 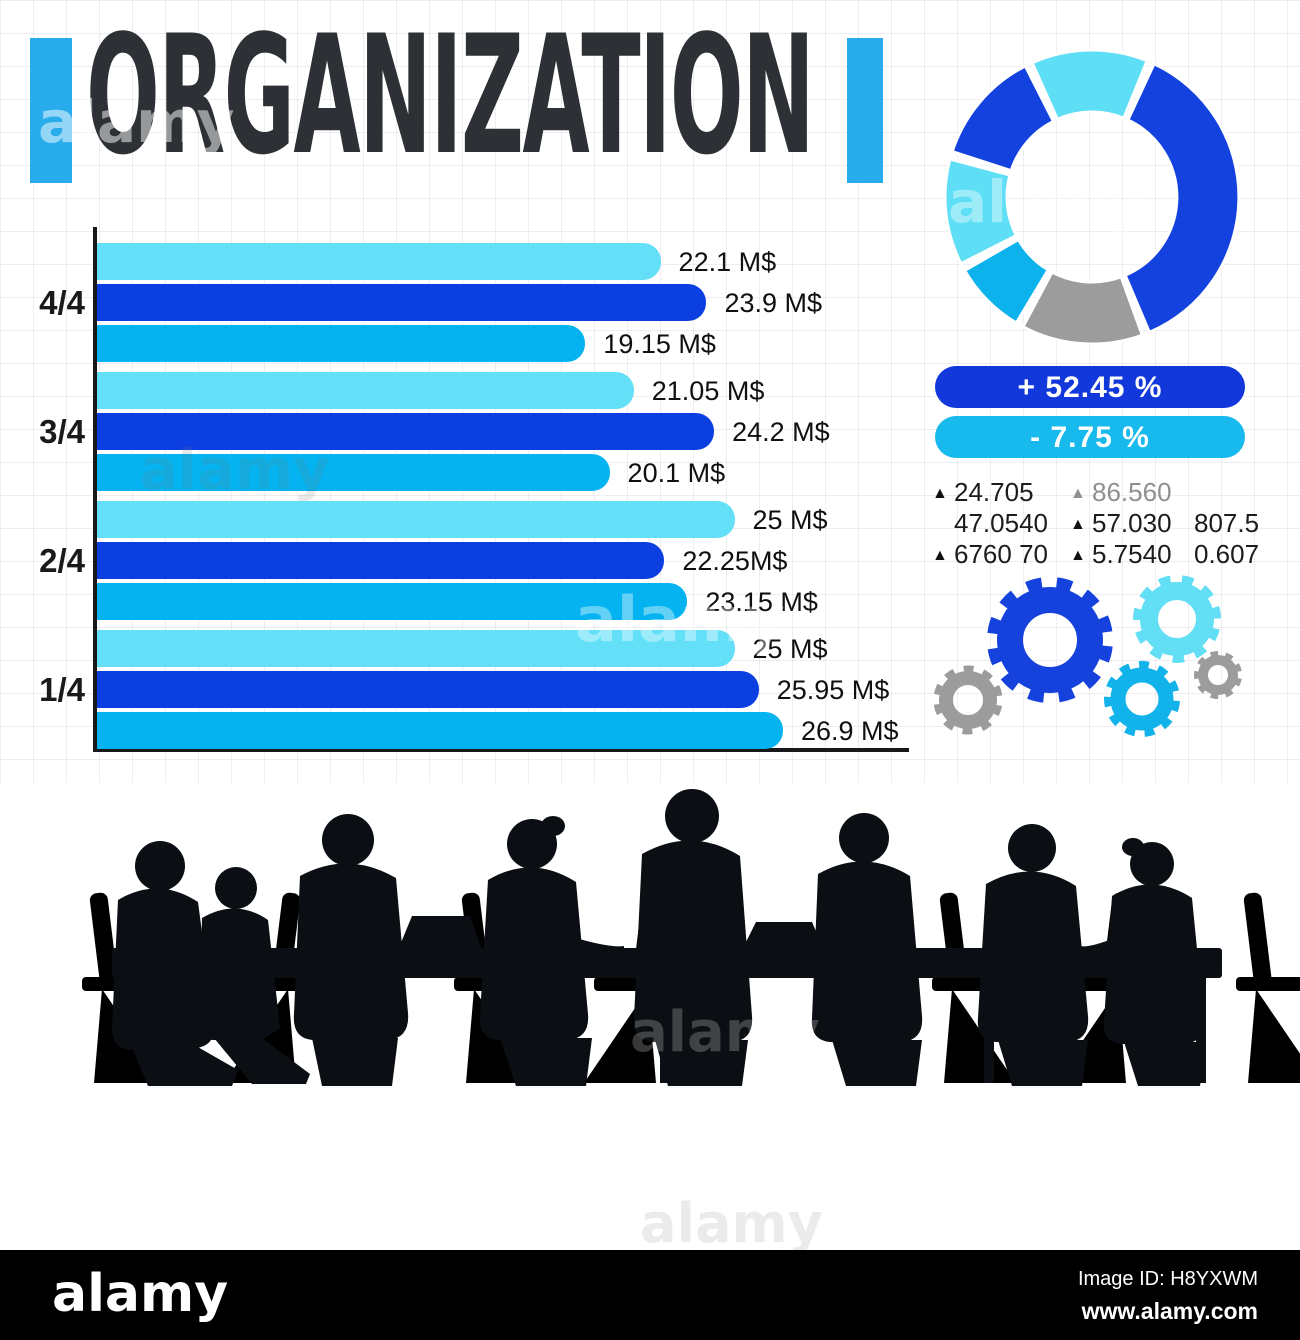 What do you see at coordinates (450, 95) in the screenshot?
I see `page-title-text: ORGANIZATION` at bounding box center [450, 95].